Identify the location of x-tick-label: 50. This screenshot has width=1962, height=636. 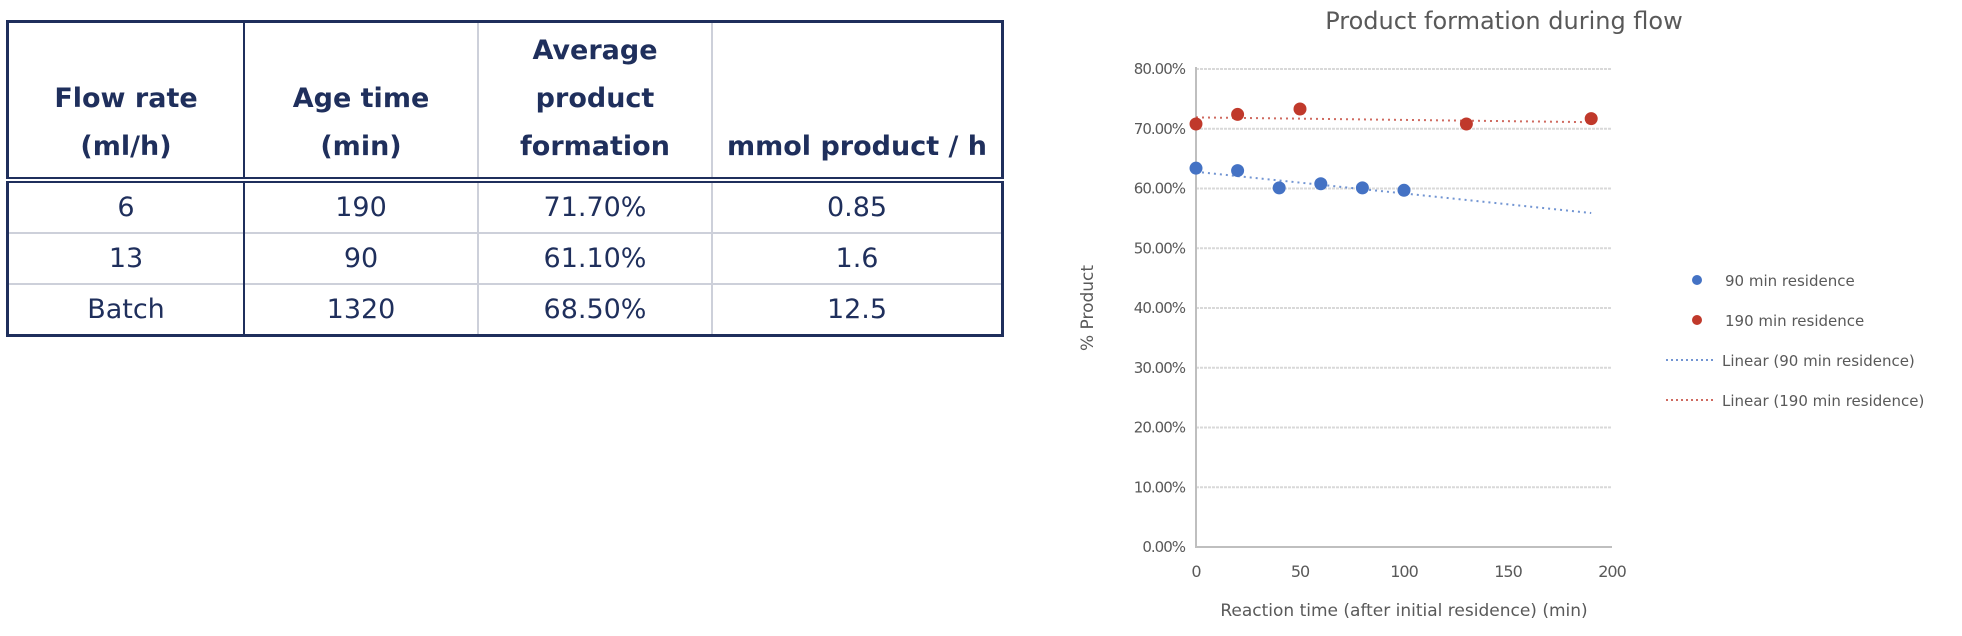
(1300, 571).